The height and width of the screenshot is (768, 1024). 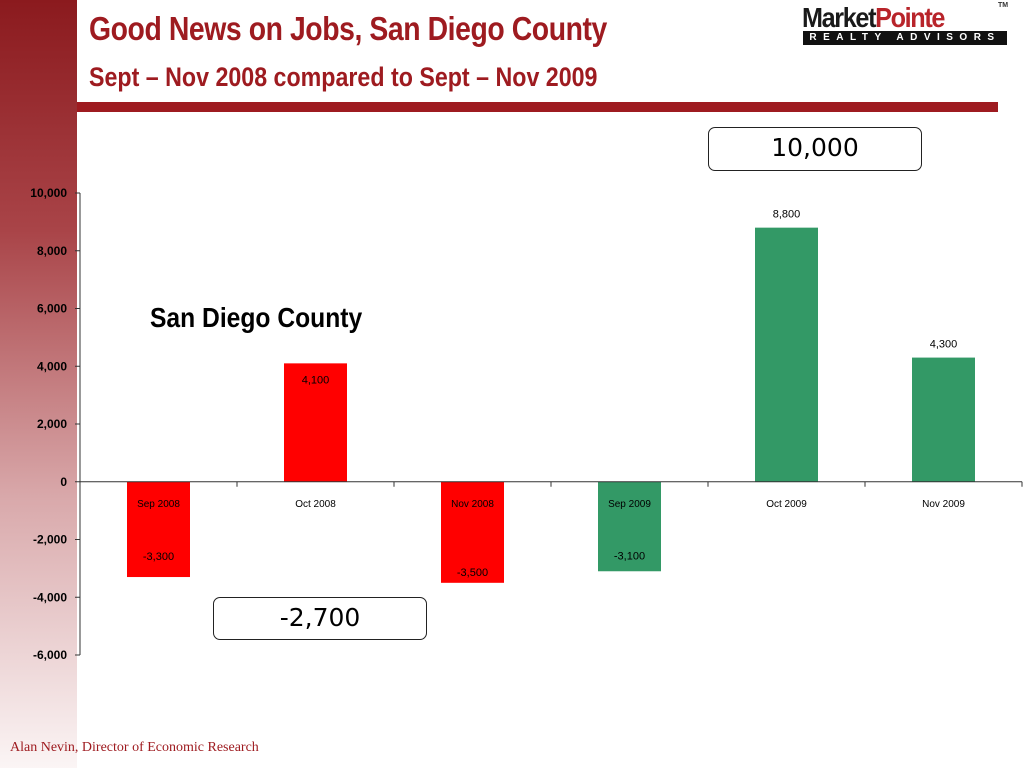 What do you see at coordinates (629, 556) in the screenshot?
I see `data-label: -3,100` at bounding box center [629, 556].